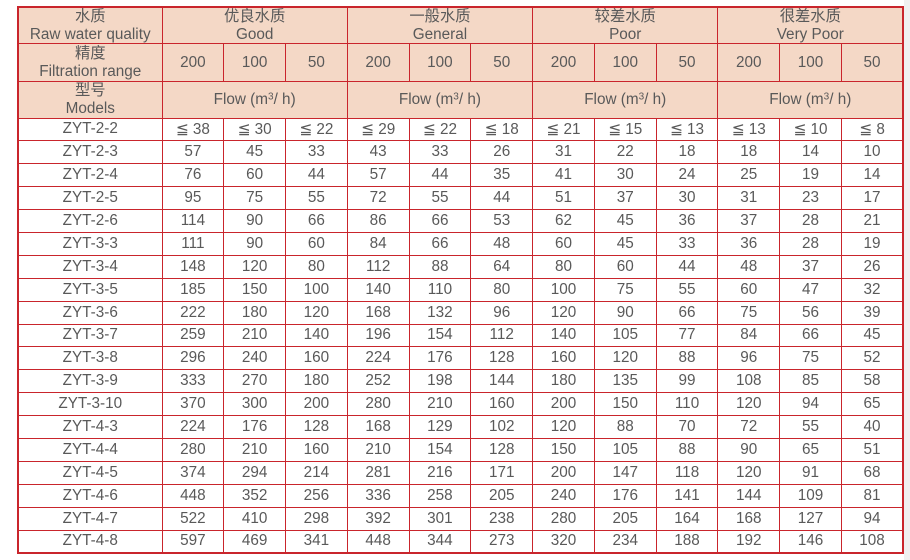 Image resolution: width=910 pixels, height=560 pixels. What do you see at coordinates (686, 289) in the screenshot?
I see `value-cell: 55` at bounding box center [686, 289].